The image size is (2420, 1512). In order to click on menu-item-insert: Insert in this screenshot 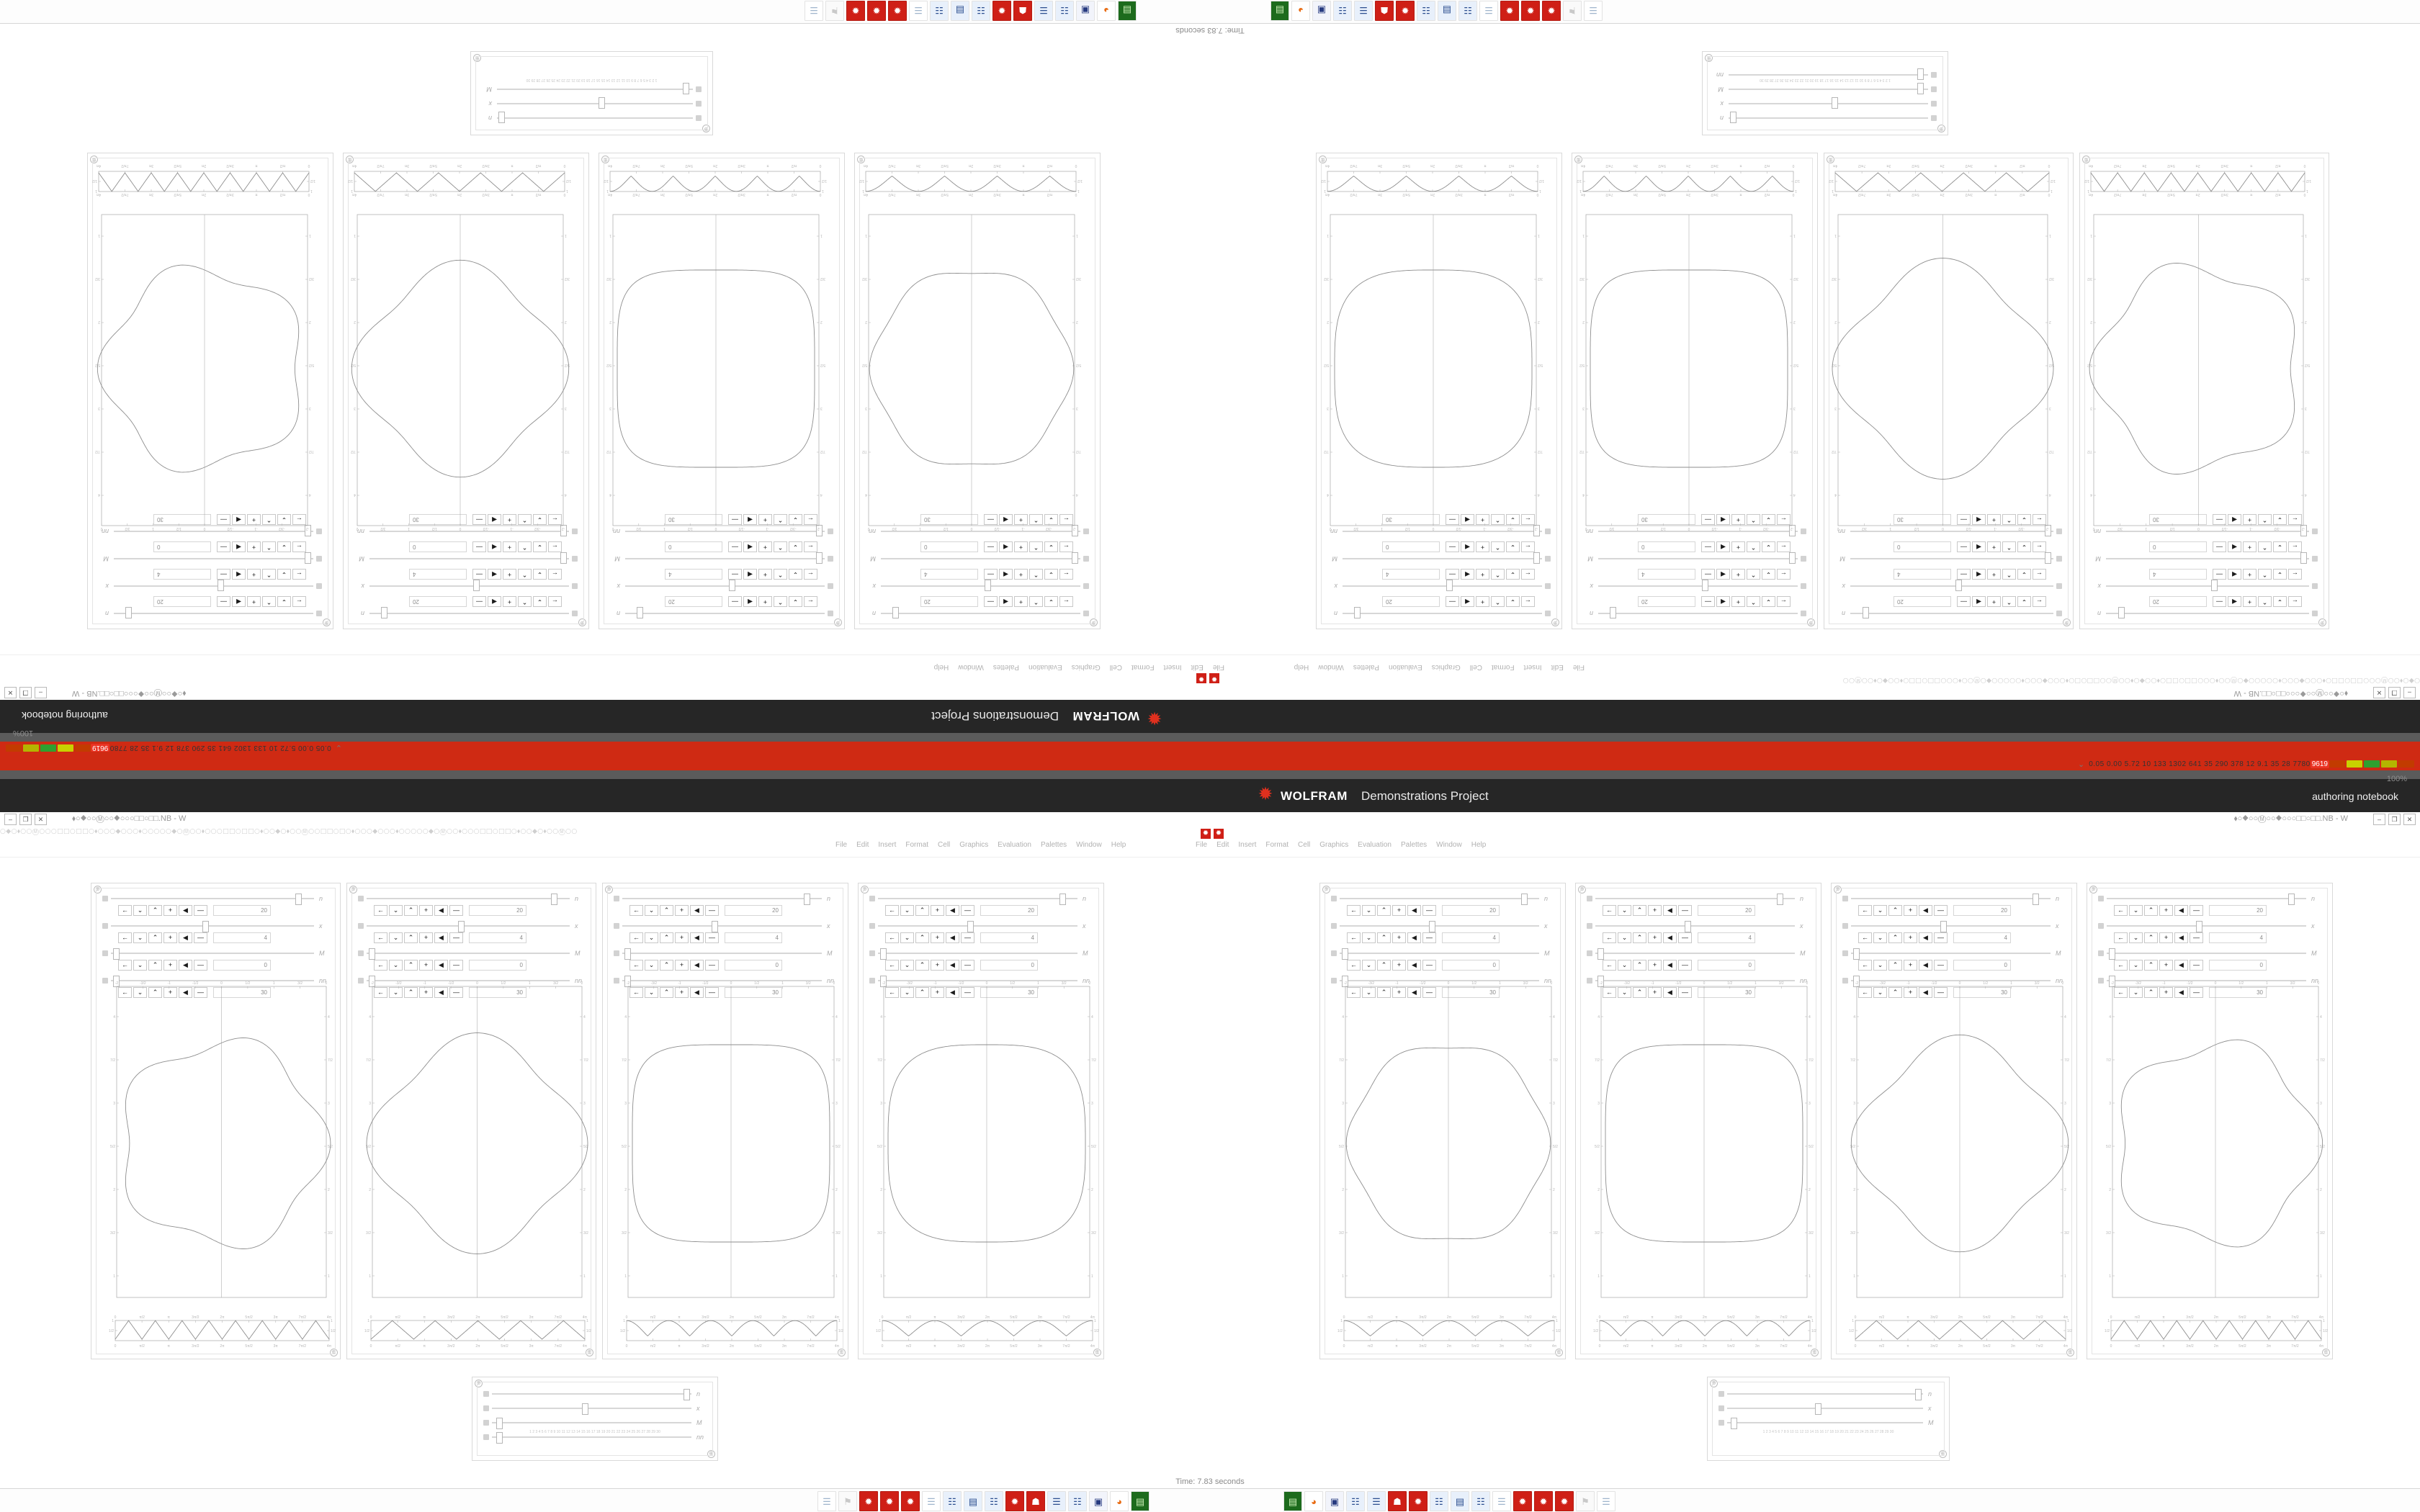, I will do `click(1532, 667)`.